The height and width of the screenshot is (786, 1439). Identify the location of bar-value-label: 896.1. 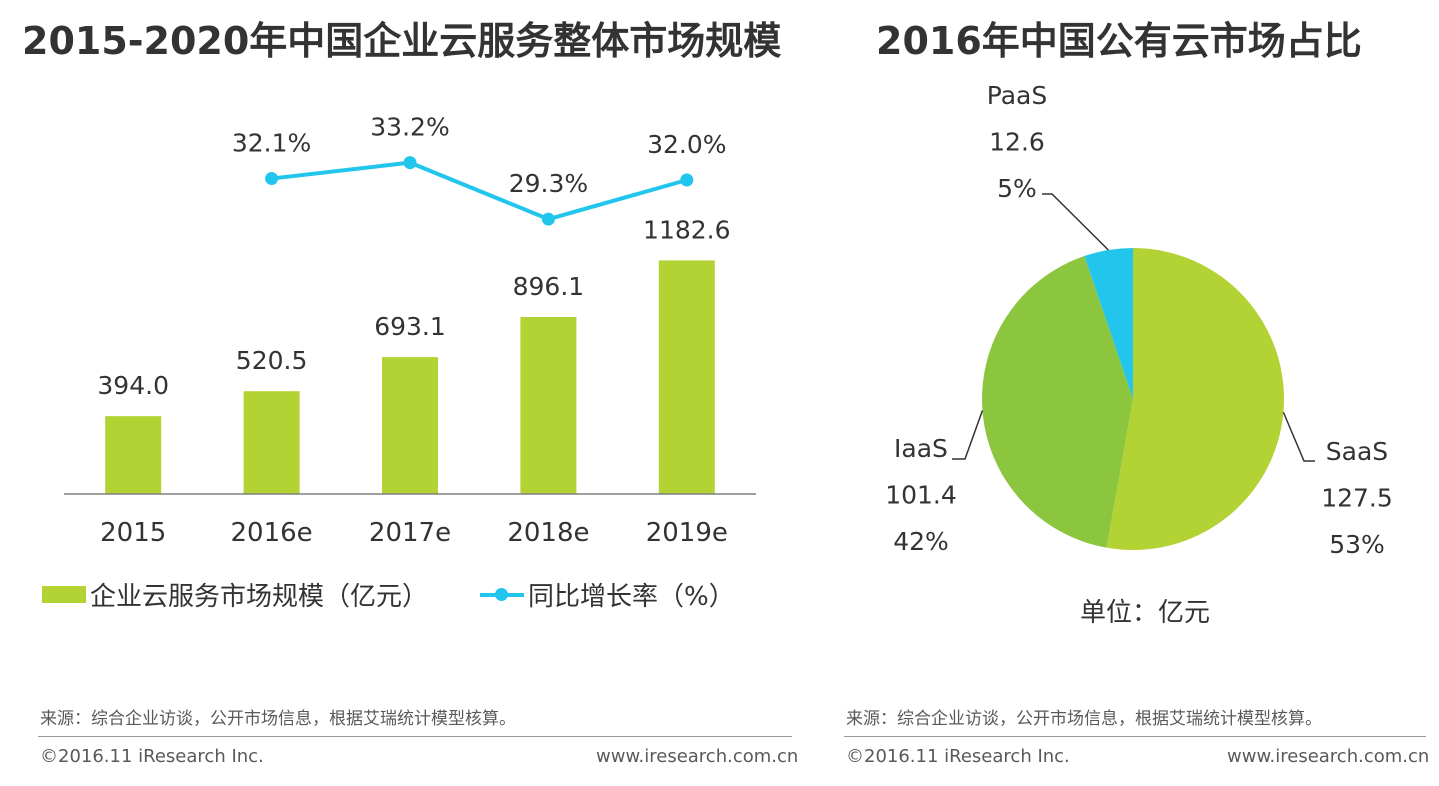
(549, 286).